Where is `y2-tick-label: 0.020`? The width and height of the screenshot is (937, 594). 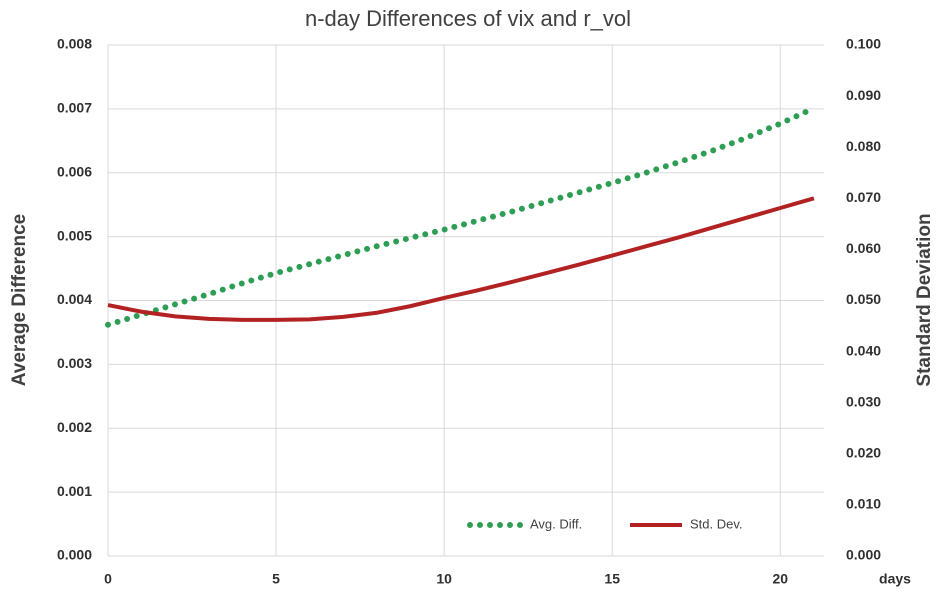 y2-tick-label: 0.020 is located at coordinates (863, 453).